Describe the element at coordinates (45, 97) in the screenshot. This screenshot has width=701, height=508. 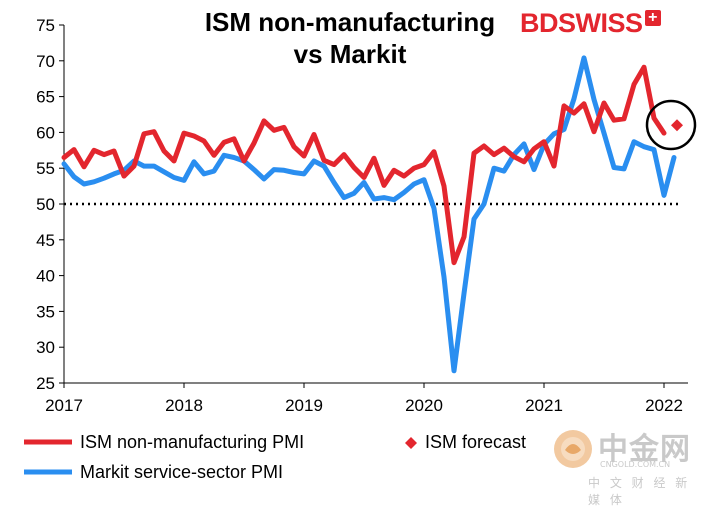
I see `y-tick-label: 65` at that location.